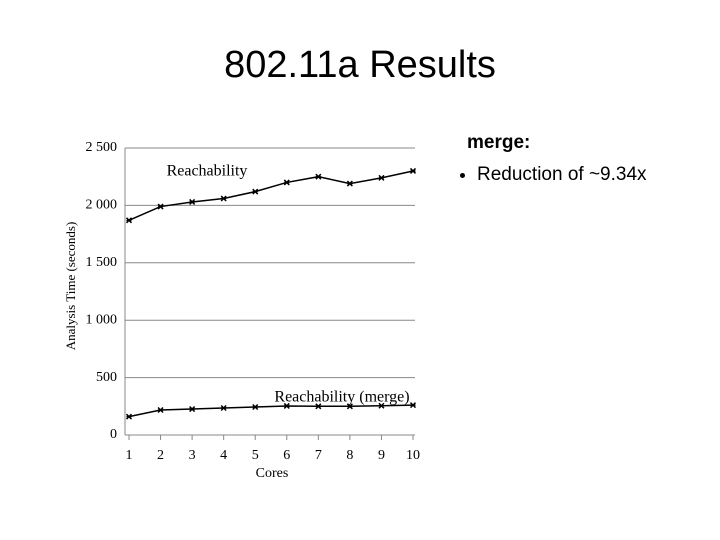 The height and width of the screenshot is (540, 720). I want to click on y-axis-label: Analysis Time (seconds), so click(70, 286).